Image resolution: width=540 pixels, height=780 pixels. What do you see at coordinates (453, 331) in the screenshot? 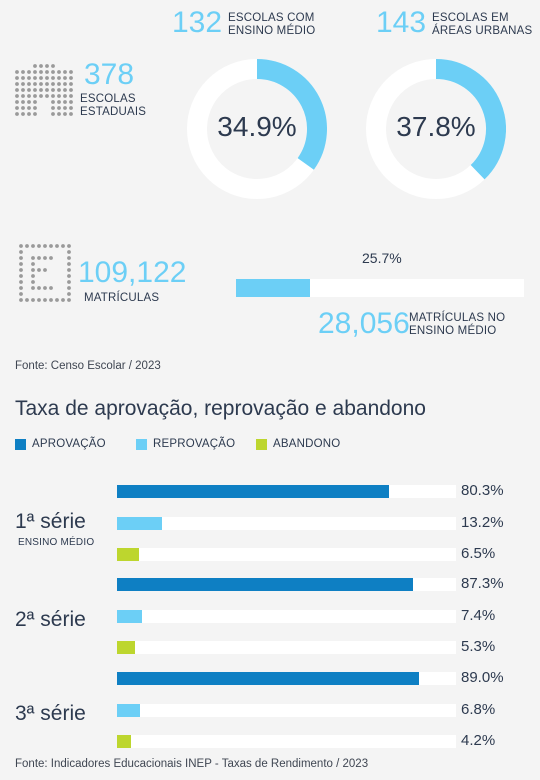
I see `matriculas-em-label-line2: ENSINO MÉDIO` at bounding box center [453, 331].